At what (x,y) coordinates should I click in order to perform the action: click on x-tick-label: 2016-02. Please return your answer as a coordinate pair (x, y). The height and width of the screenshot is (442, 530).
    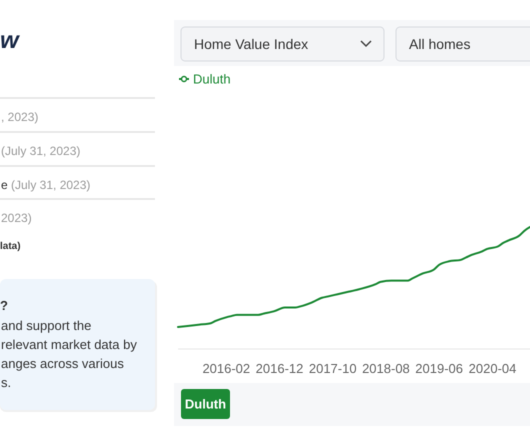
    Looking at the image, I should click on (226, 368).